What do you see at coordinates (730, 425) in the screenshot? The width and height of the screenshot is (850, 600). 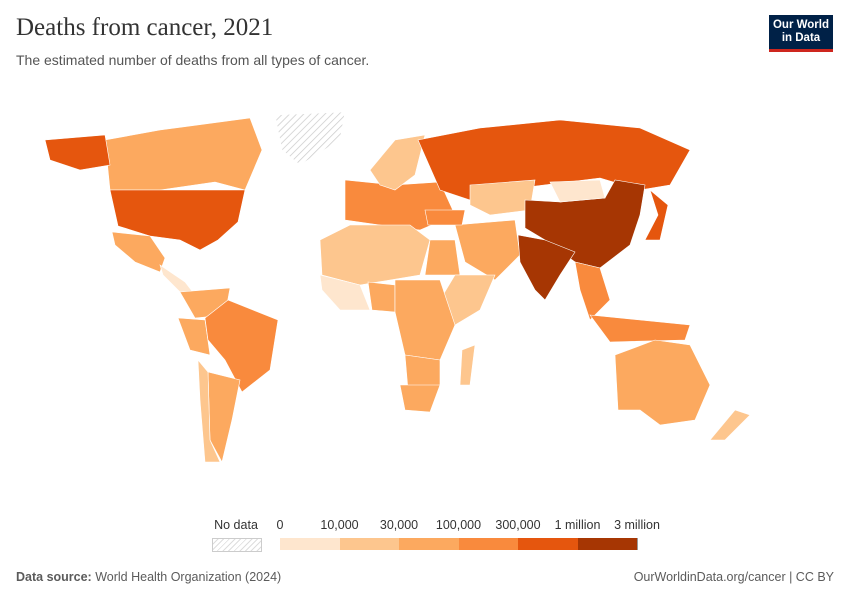 I see `country-new-zealand` at bounding box center [730, 425].